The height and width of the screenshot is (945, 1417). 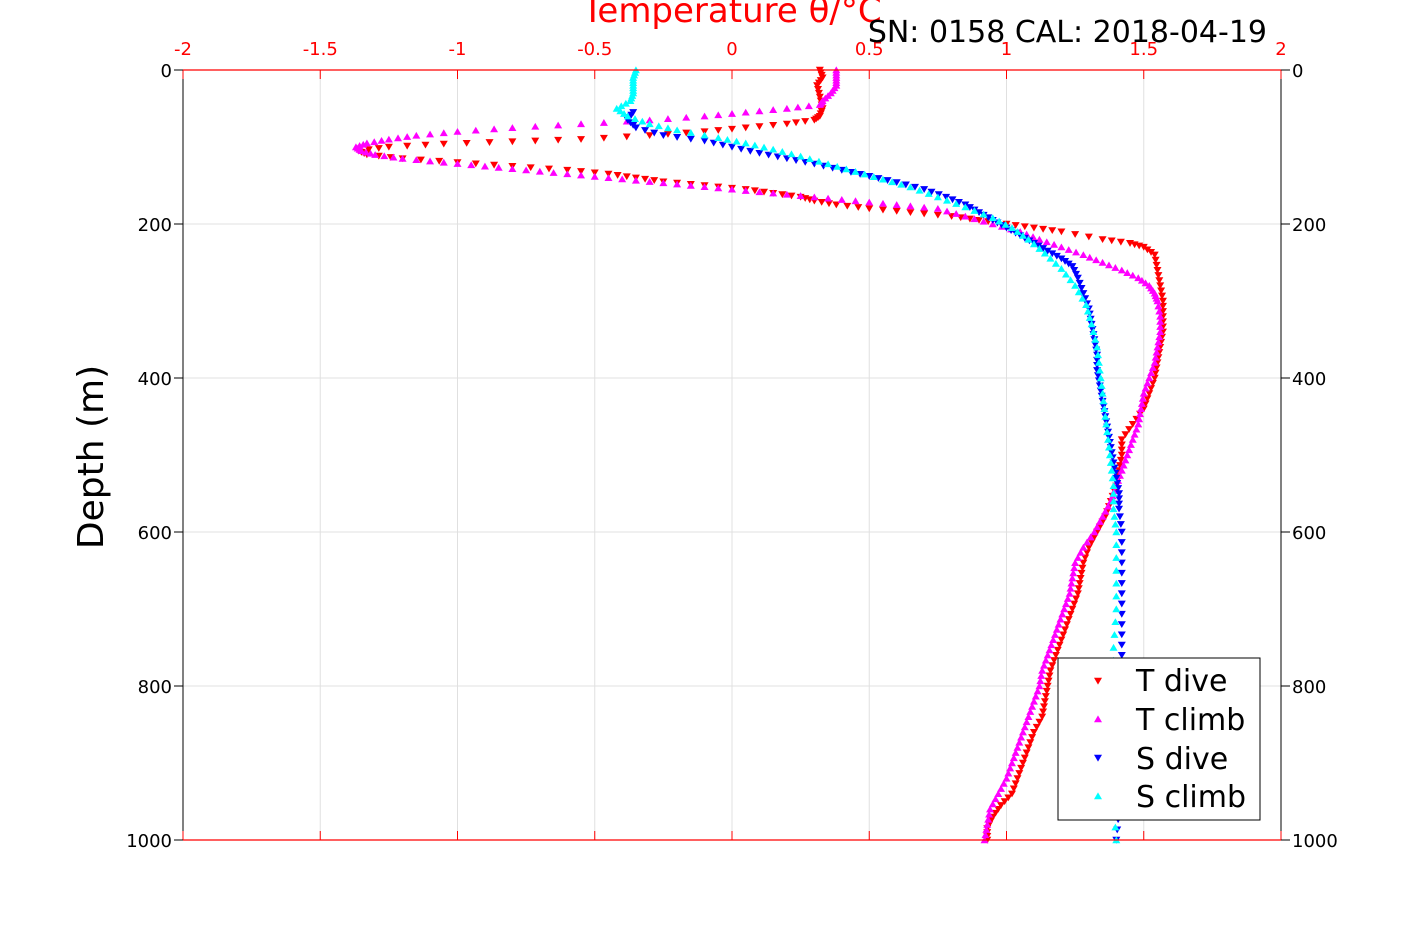 I want to click on legend-marker-s-dive, so click(x=1098, y=758).